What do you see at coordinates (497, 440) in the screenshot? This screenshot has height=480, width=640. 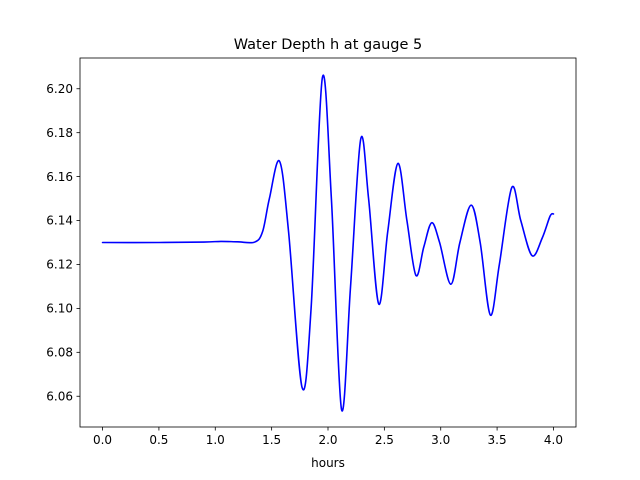 I see `x-tick-label: 3.5` at bounding box center [497, 440].